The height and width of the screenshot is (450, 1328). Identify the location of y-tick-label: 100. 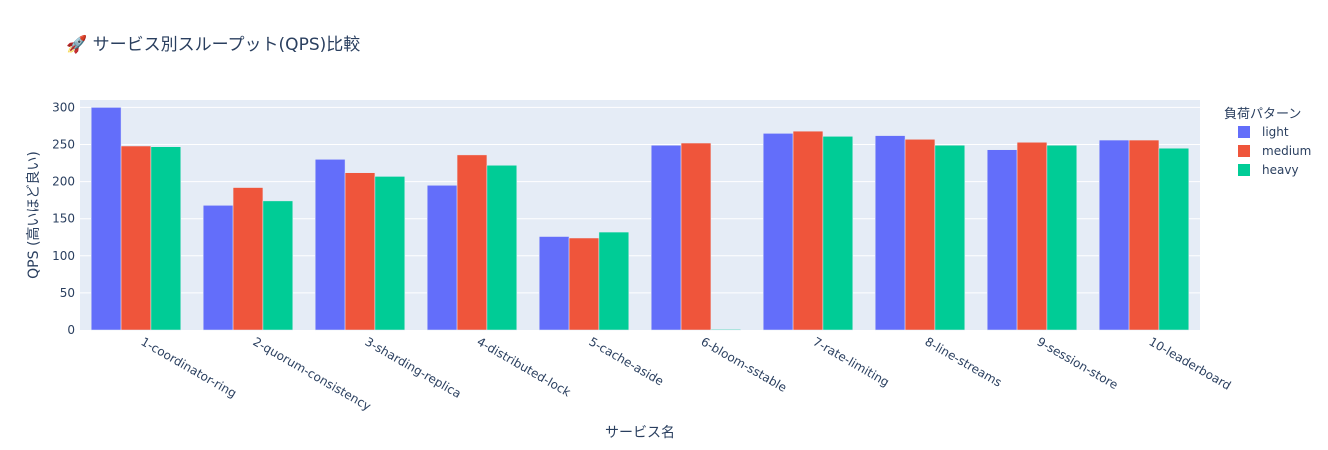
(63, 256).